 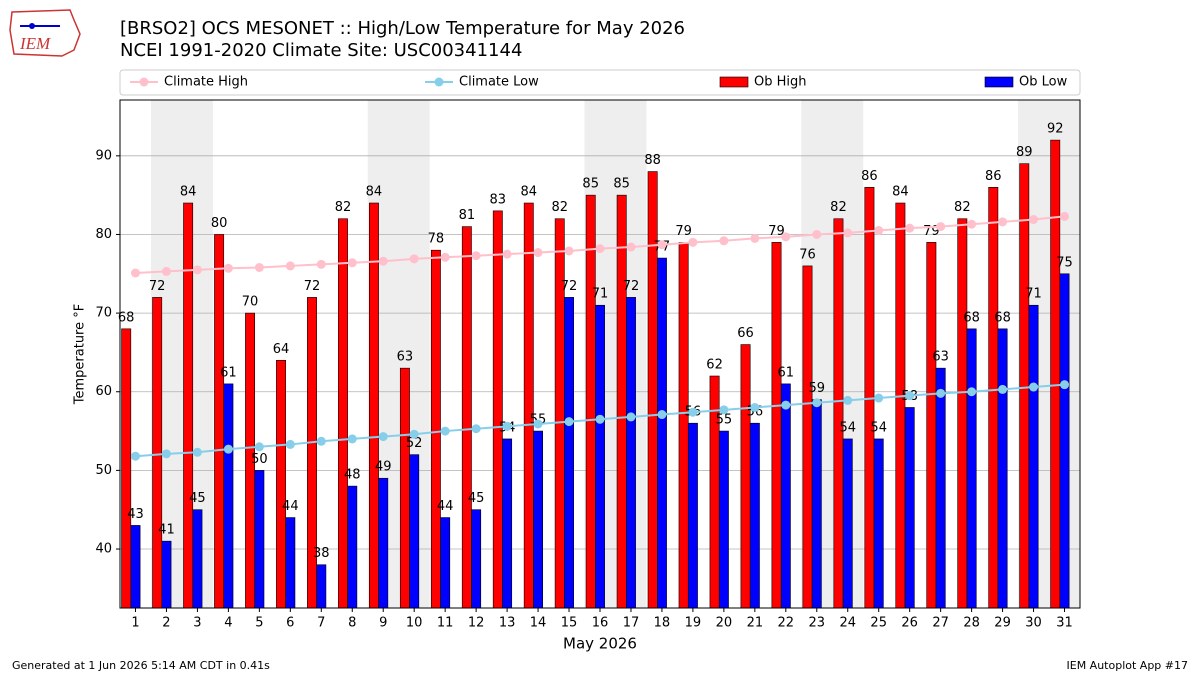 I want to click on value-label: 61, so click(x=786, y=372).